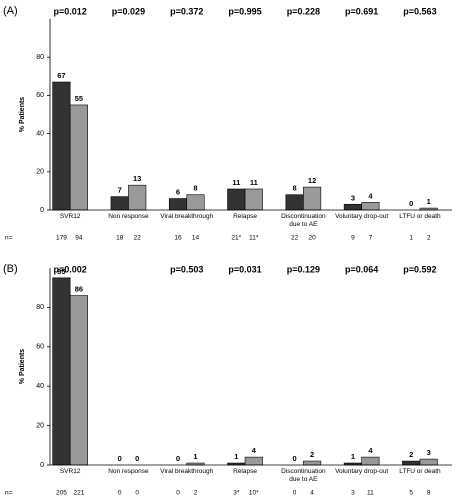  I want to click on p-value: p=0.064, so click(361, 269).